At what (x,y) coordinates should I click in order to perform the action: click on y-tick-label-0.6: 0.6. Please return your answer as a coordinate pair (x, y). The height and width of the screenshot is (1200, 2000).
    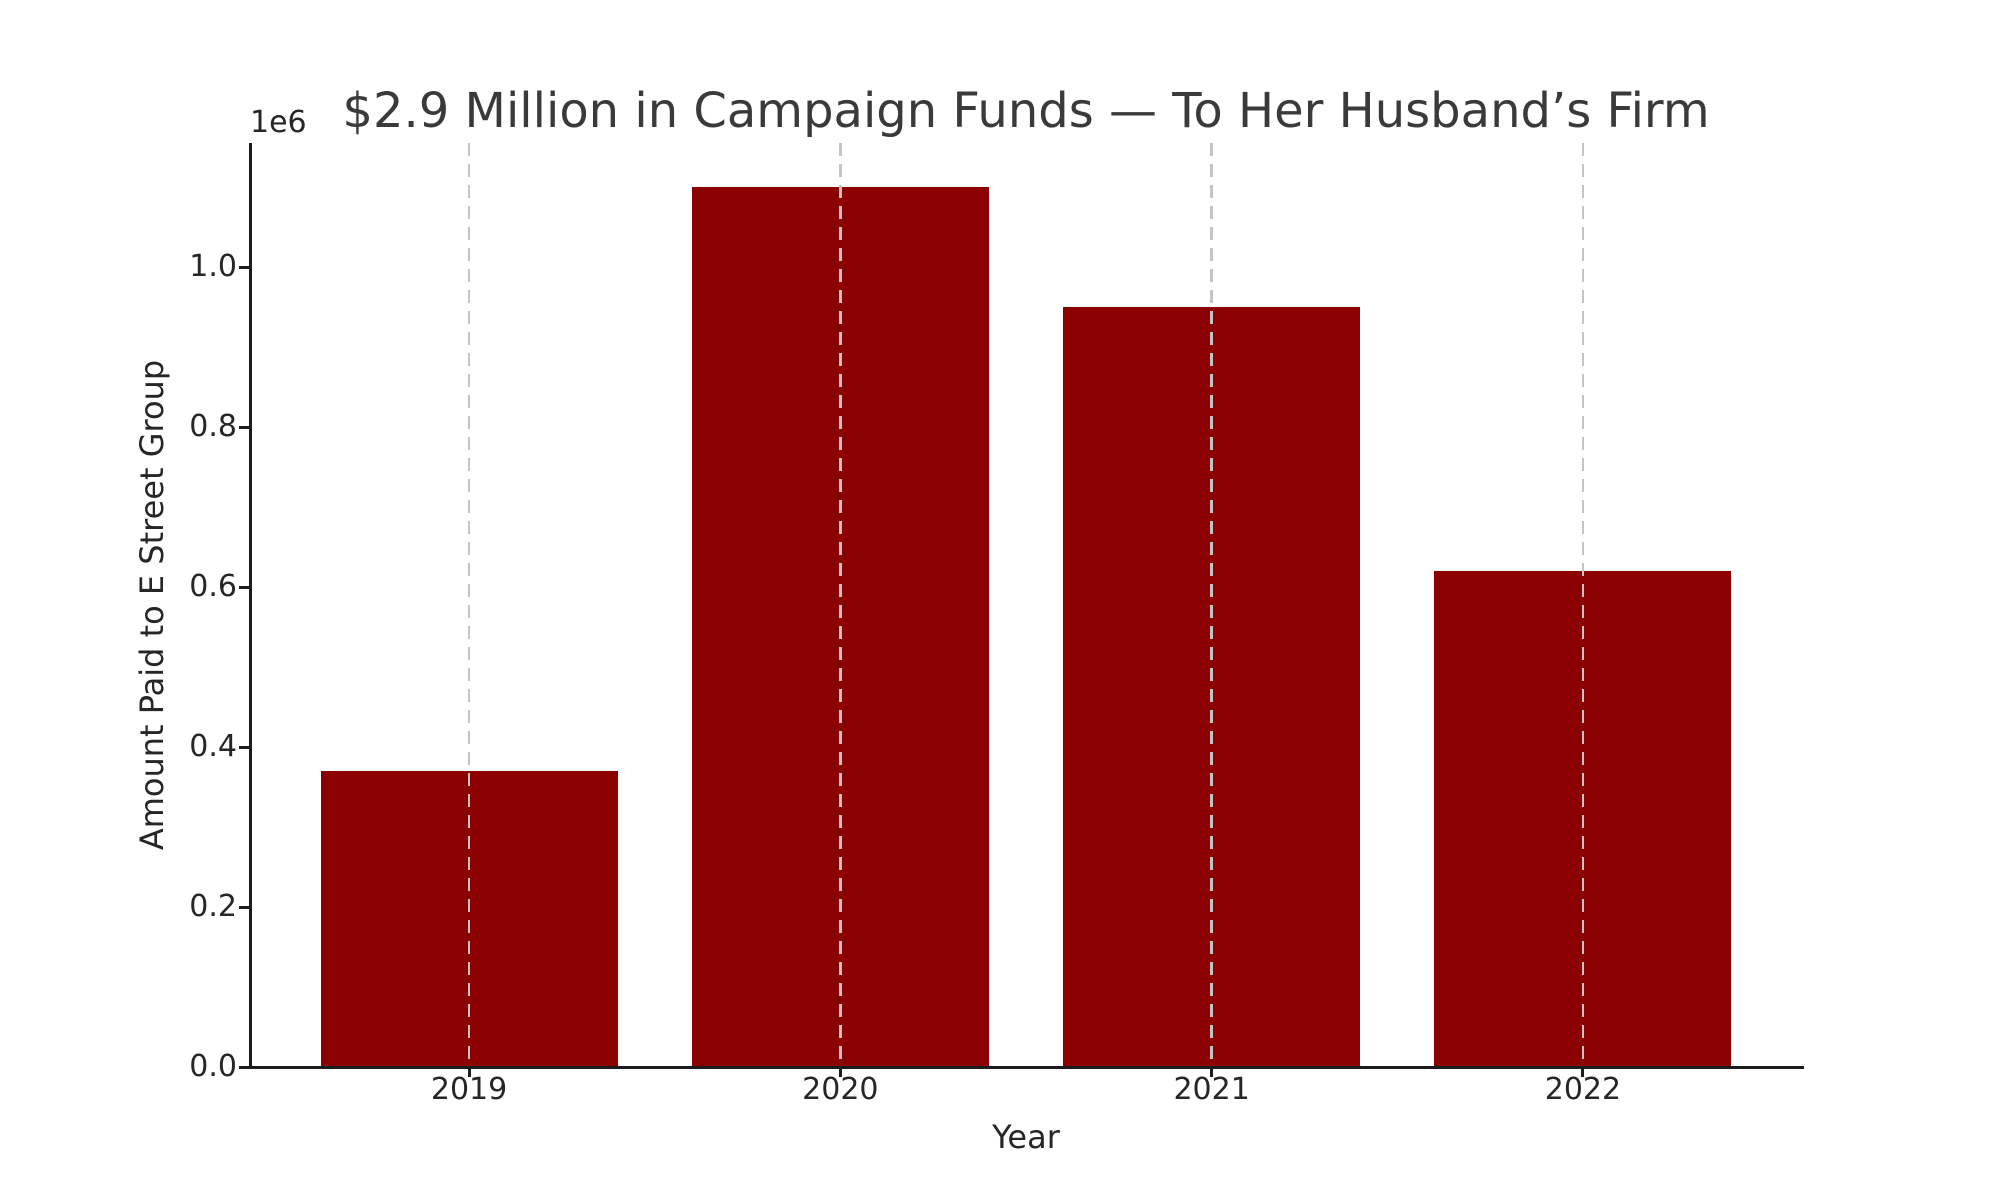
    Looking at the image, I should click on (213, 586).